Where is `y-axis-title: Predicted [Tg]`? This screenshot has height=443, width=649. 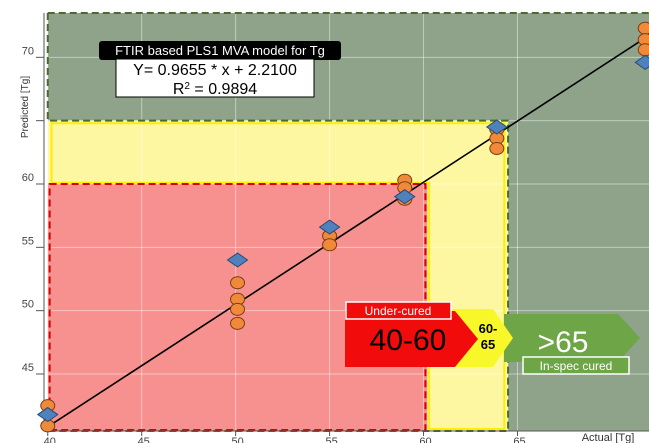
y-axis-title: Predicted [Tg] is located at coordinates (25, 107).